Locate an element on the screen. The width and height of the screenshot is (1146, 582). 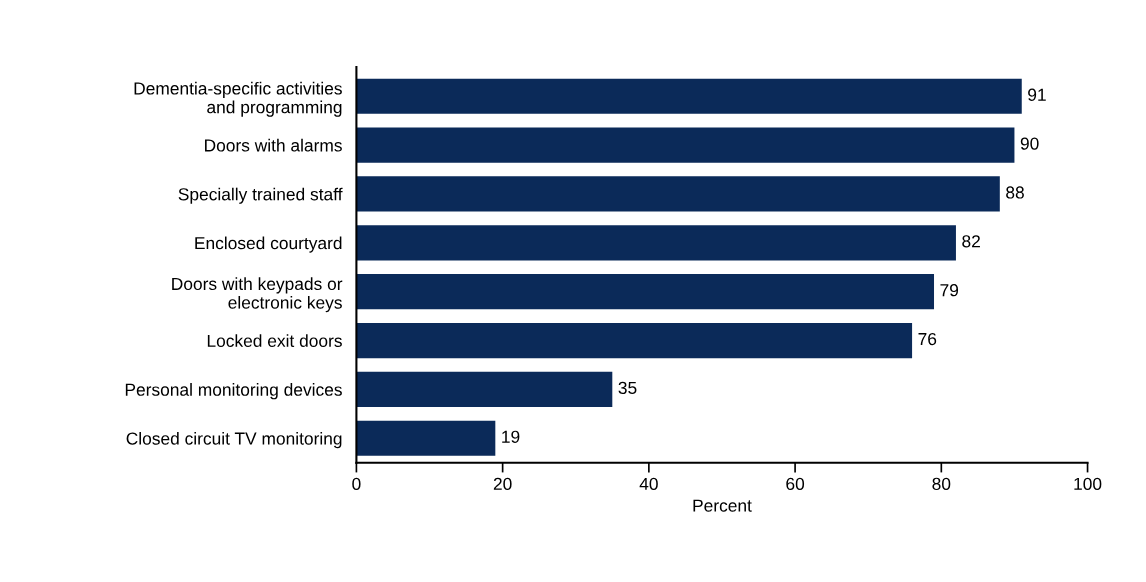
data-label: 76 is located at coordinates (927, 339).